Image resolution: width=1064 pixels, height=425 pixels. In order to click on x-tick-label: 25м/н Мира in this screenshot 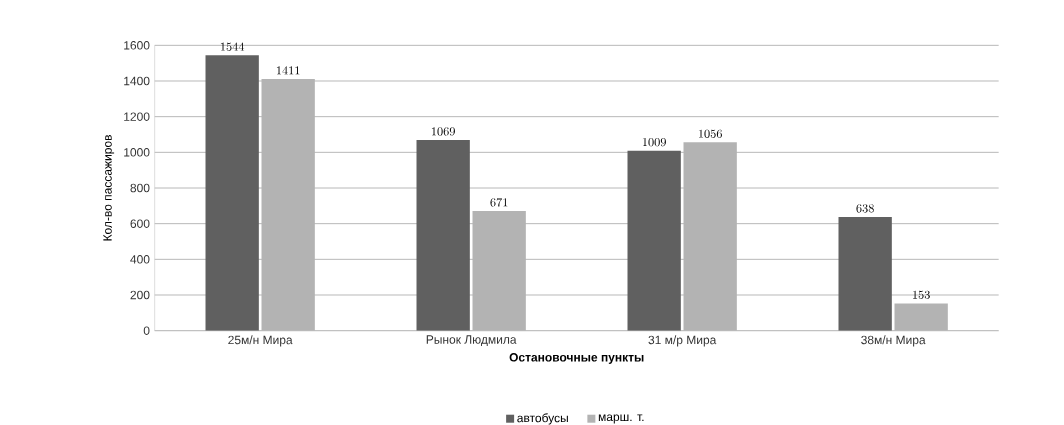, I will do `click(260, 341)`.